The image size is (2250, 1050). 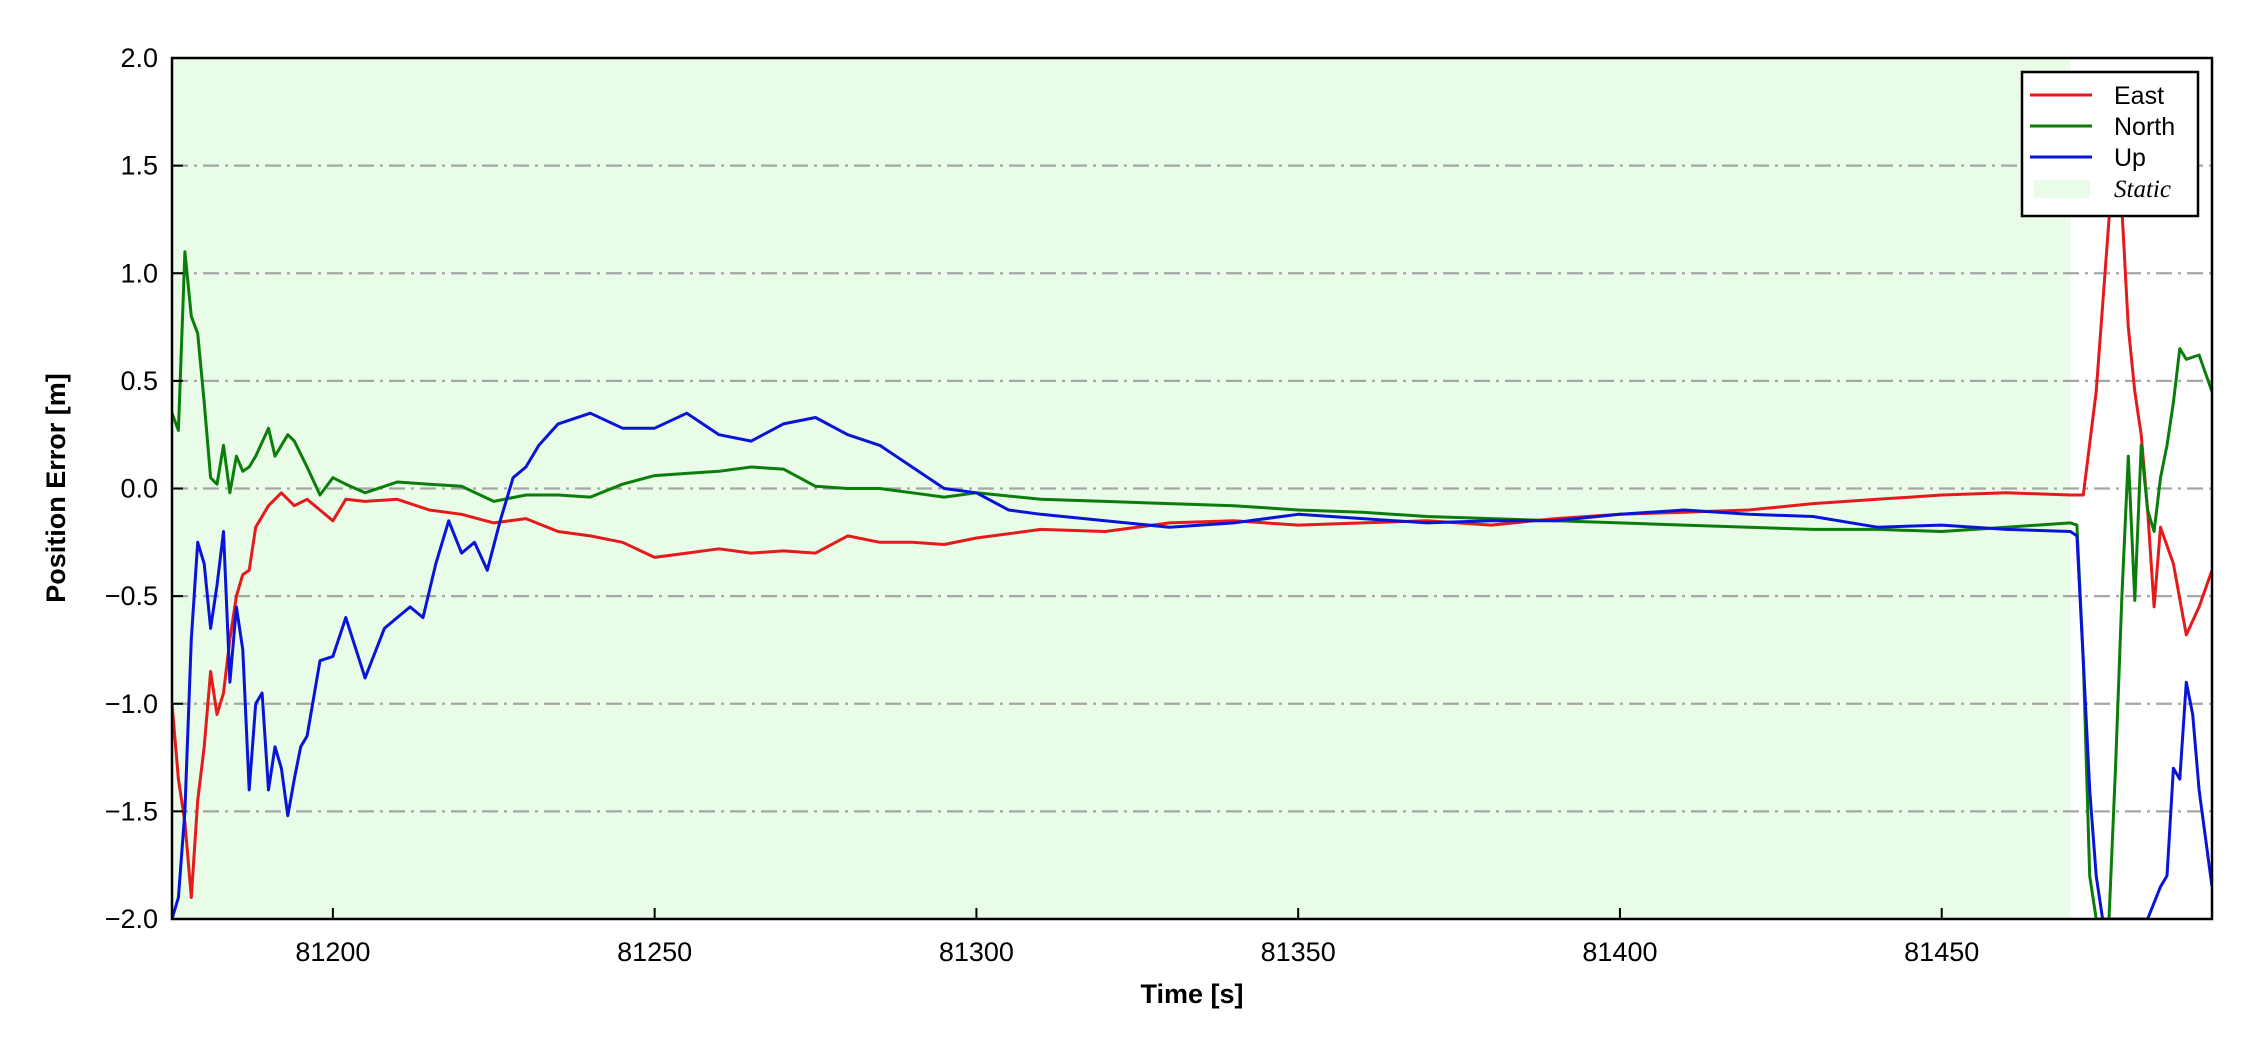 What do you see at coordinates (131, 704) in the screenshot?
I see `y-tick-label: −1.0` at bounding box center [131, 704].